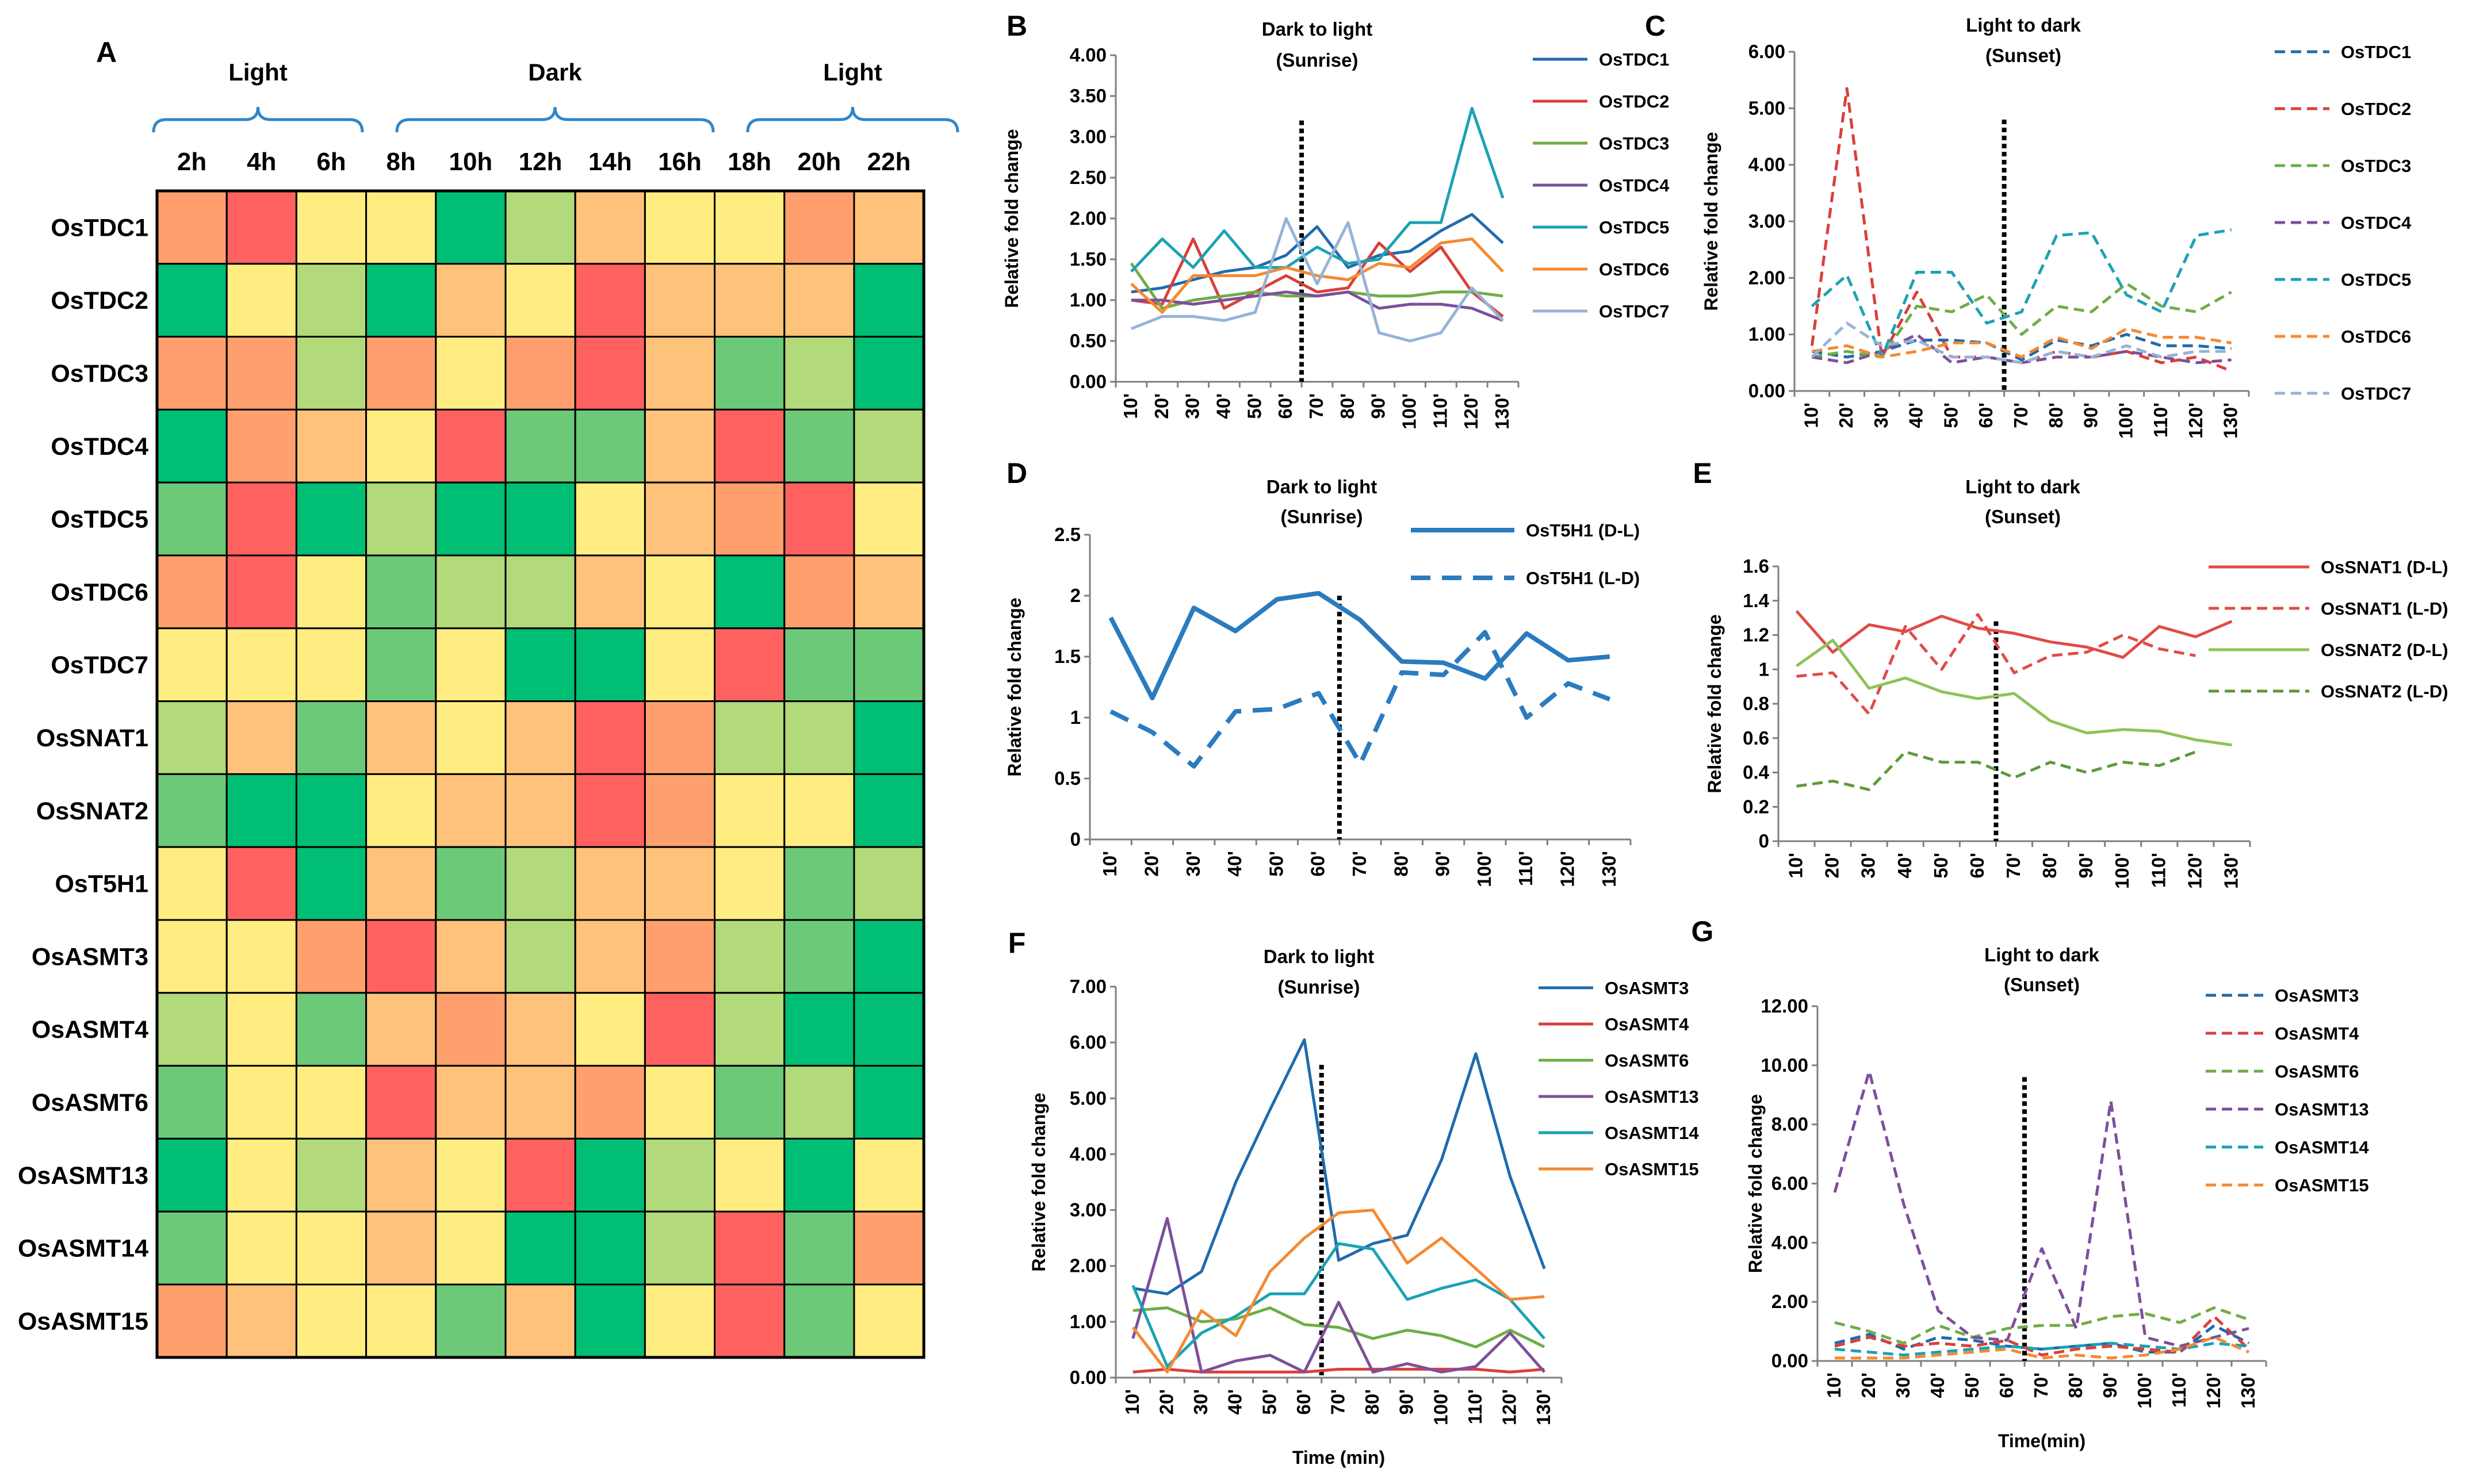 This screenshot has width=2472, height=1484. Describe the element at coordinates (1703, 932) in the screenshot. I see `panel-letter: G` at that location.